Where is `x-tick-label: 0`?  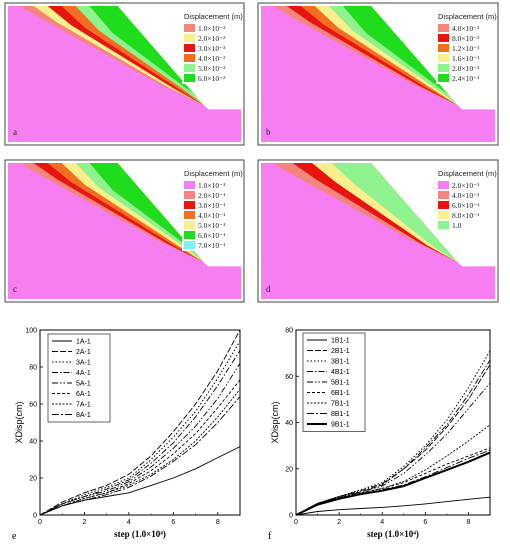
x-tick-label: 0 is located at coordinates (296, 522).